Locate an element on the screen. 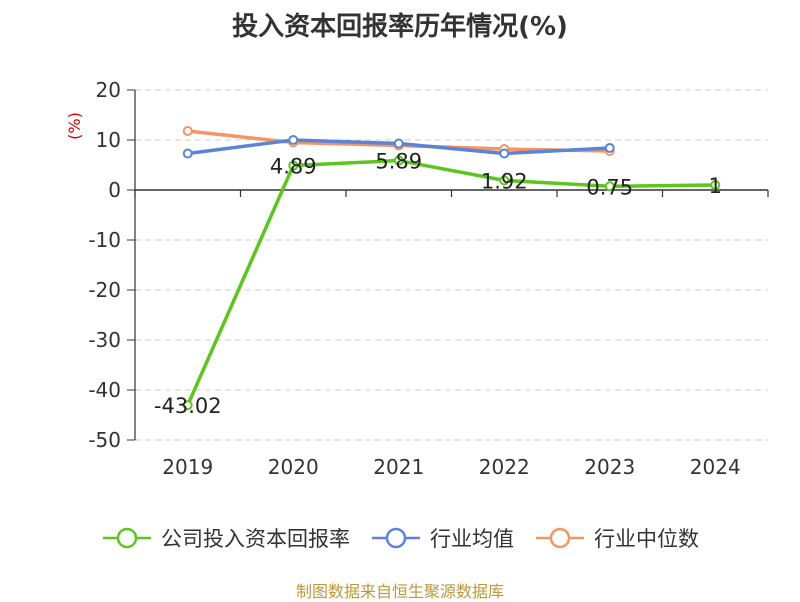  legend-line-industry-avg-icon is located at coordinates (396, 538).